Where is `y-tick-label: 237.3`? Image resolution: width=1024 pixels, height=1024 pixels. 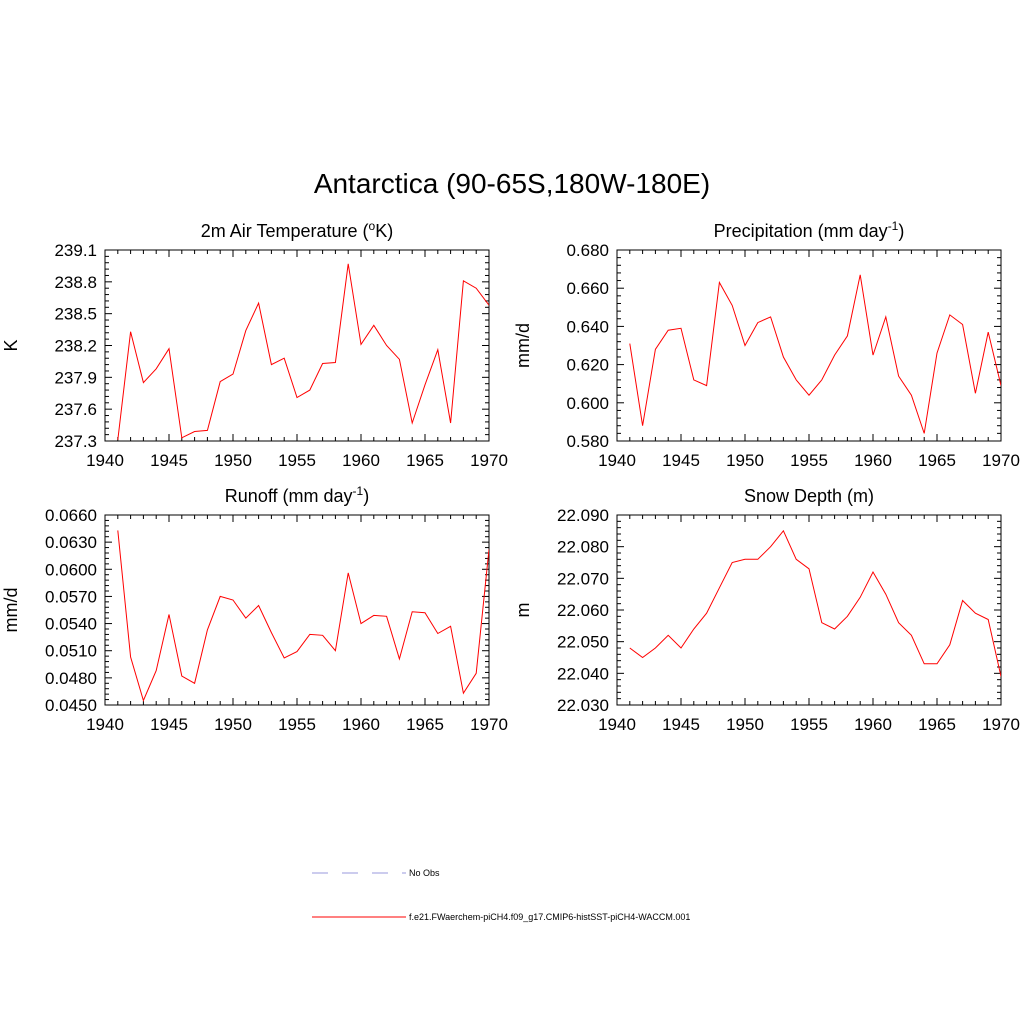
y-tick-label: 237.3 is located at coordinates (75, 441).